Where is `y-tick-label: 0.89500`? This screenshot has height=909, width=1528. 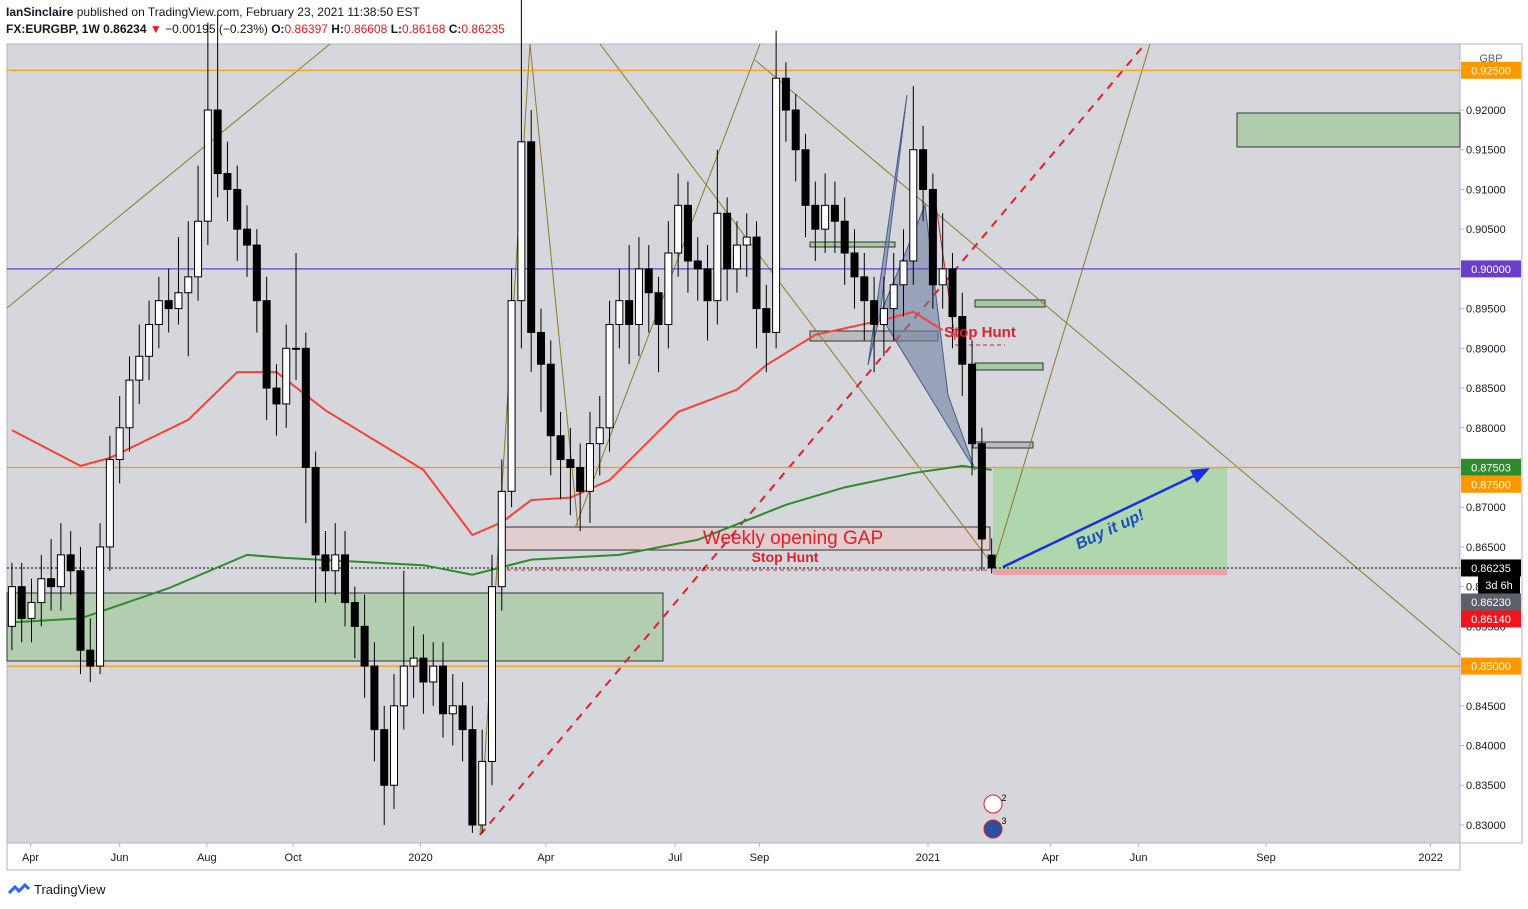 y-tick-label: 0.89500 is located at coordinates (1486, 310).